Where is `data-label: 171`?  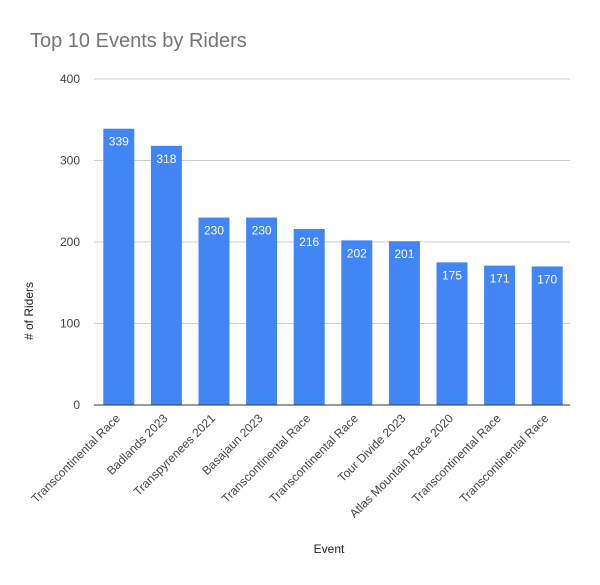 data-label: 171 is located at coordinates (500, 279).